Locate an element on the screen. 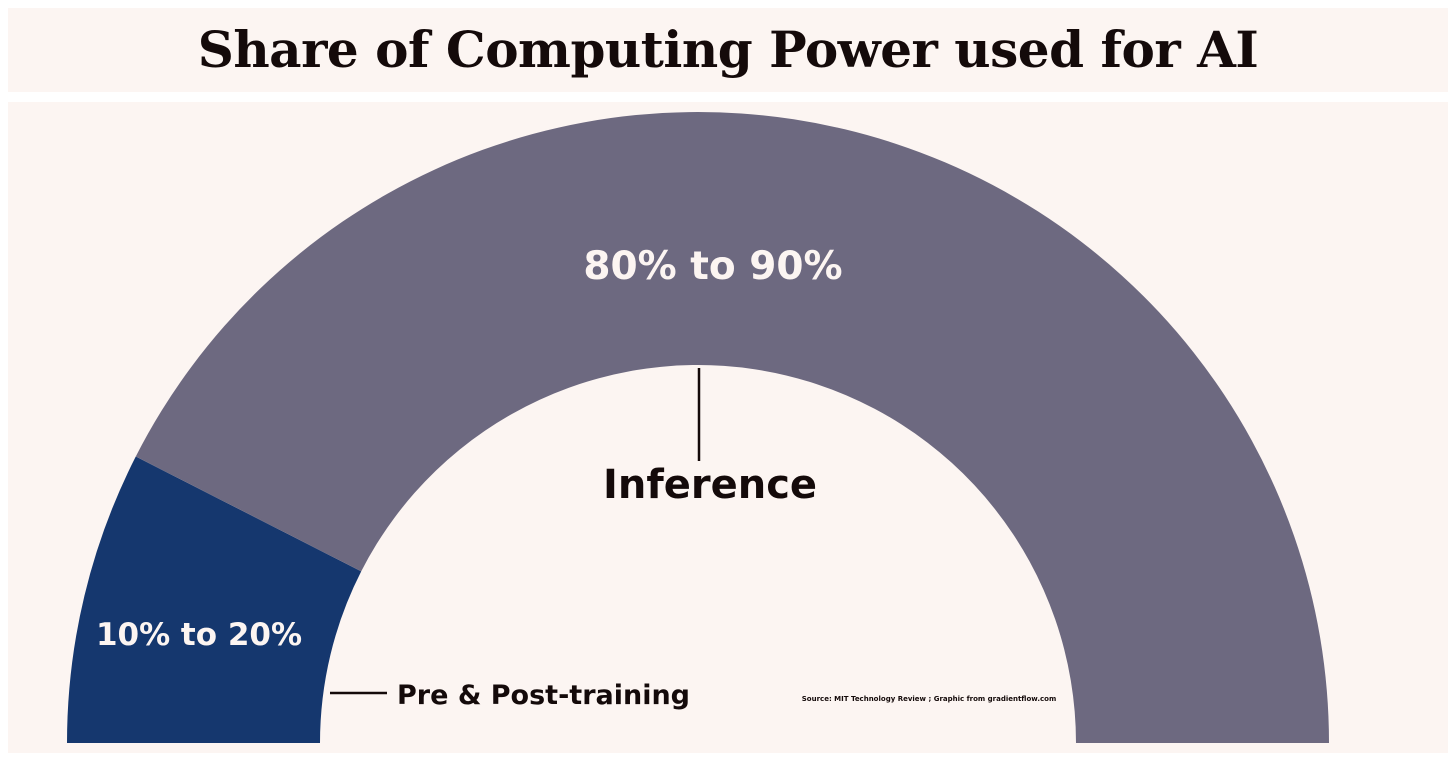  title-band: Share of Computing Power used for AI is located at coordinates (728, 50).